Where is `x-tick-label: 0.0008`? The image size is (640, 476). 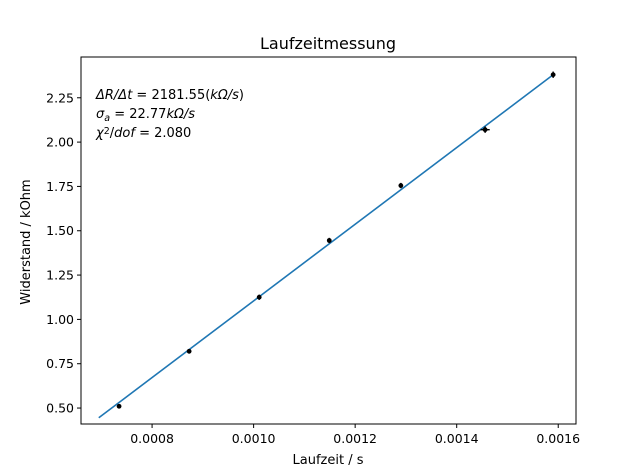 x-tick-label: 0.0008 is located at coordinates (152, 438).